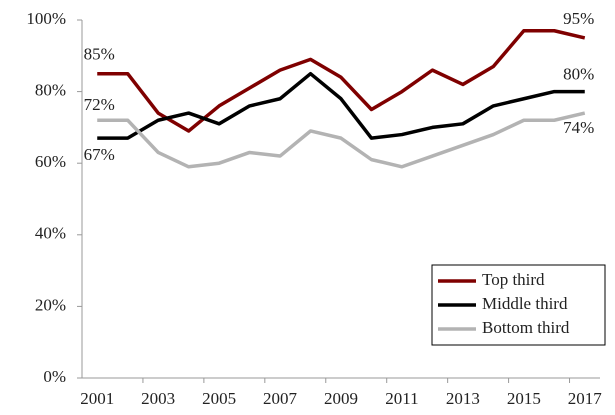 This screenshot has height=415, width=615. I want to click on legend-label: Top third, so click(513, 279).